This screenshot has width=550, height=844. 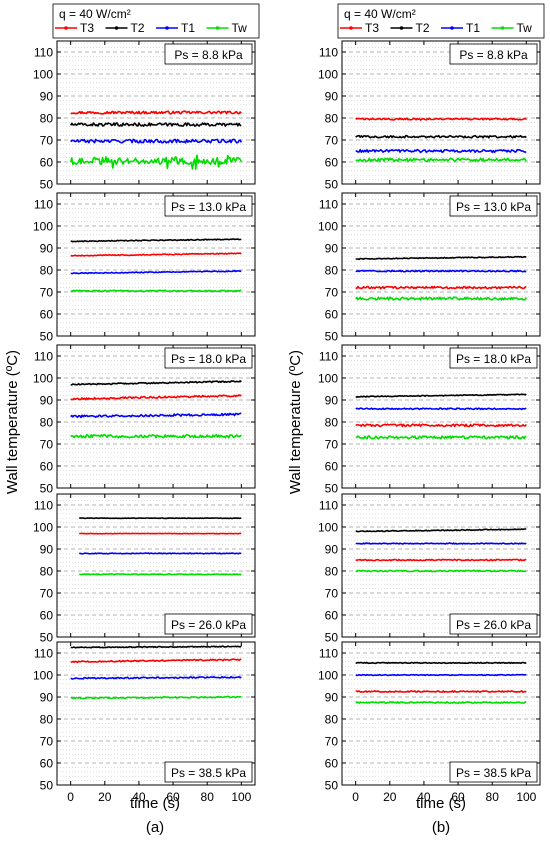 What do you see at coordinates (188, 28) in the screenshot?
I see `legend-label-t1: T1` at bounding box center [188, 28].